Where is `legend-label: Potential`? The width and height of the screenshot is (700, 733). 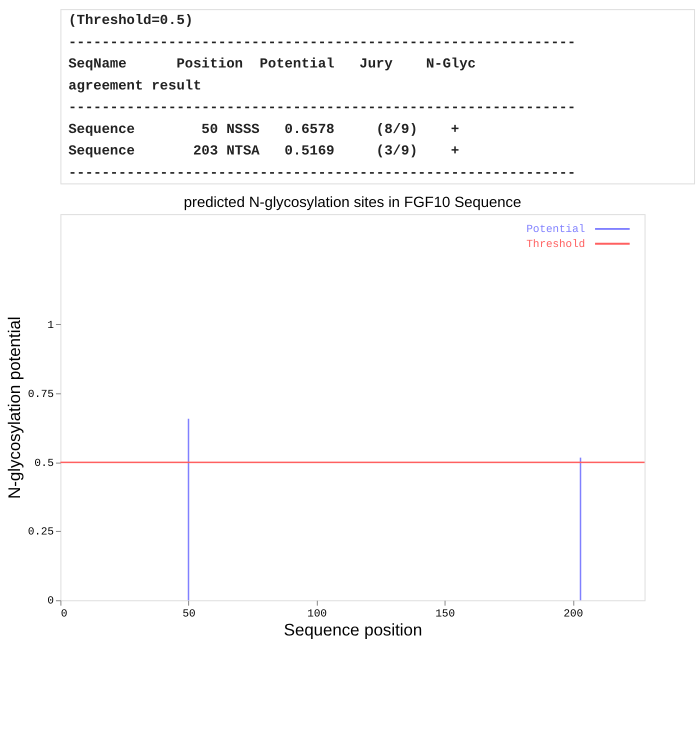
legend-label: Potential is located at coordinates (556, 230).